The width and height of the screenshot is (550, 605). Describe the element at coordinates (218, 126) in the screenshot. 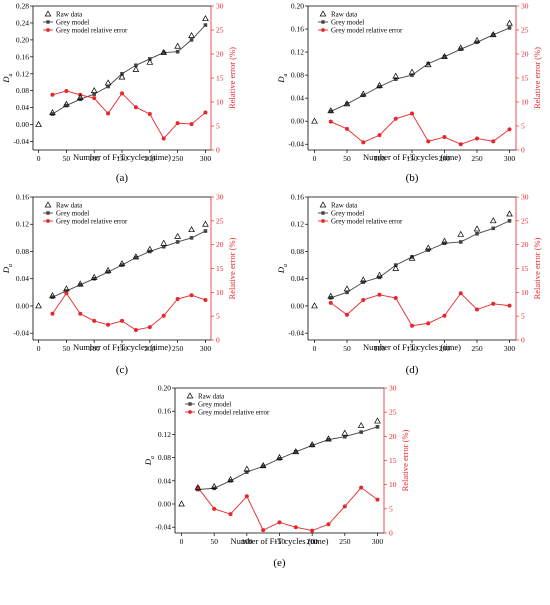

I see `y2-tick-label: 5` at that location.